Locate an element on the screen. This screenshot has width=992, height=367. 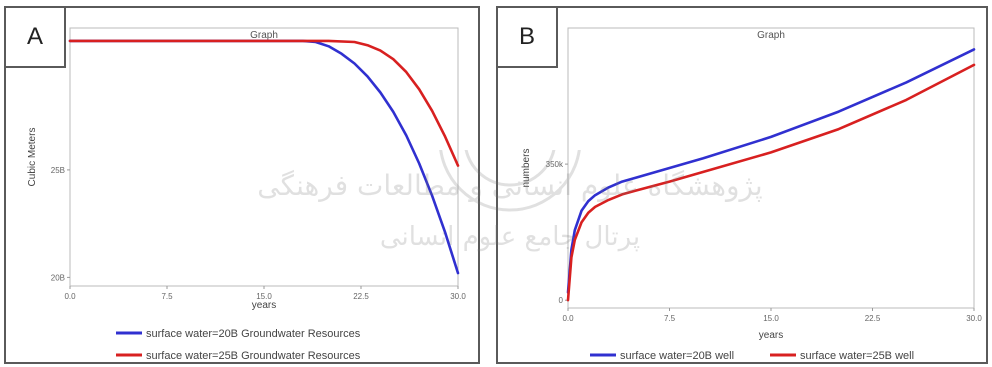
chart-a-y-tick-label: 20B is located at coordinates (58, 277).